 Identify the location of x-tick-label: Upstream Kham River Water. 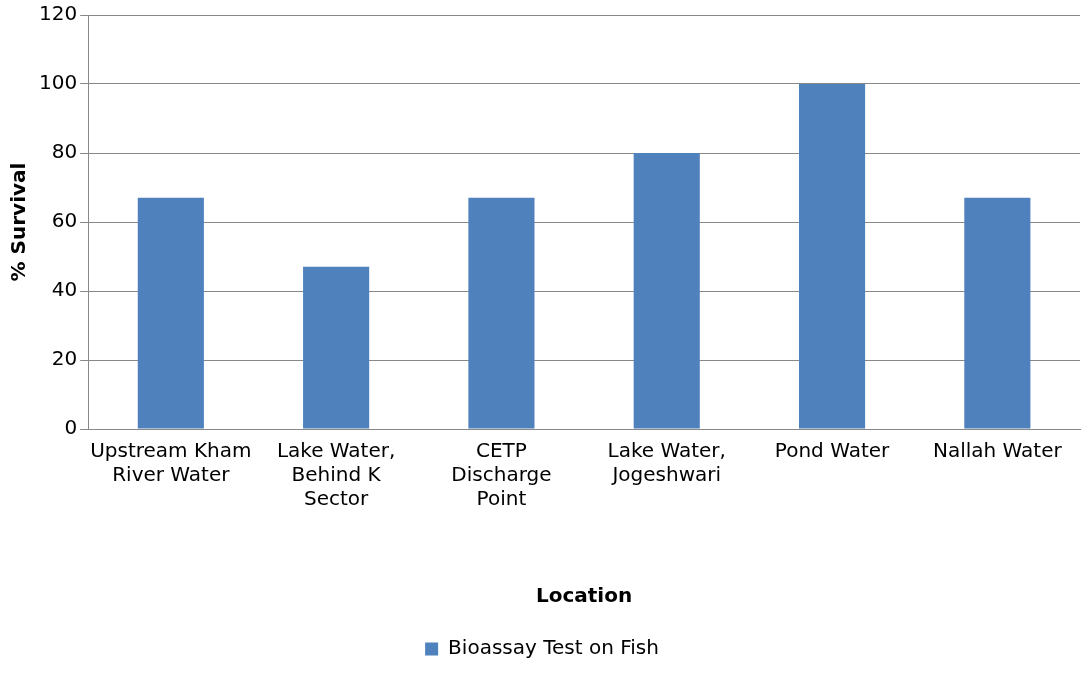
(171, 462).